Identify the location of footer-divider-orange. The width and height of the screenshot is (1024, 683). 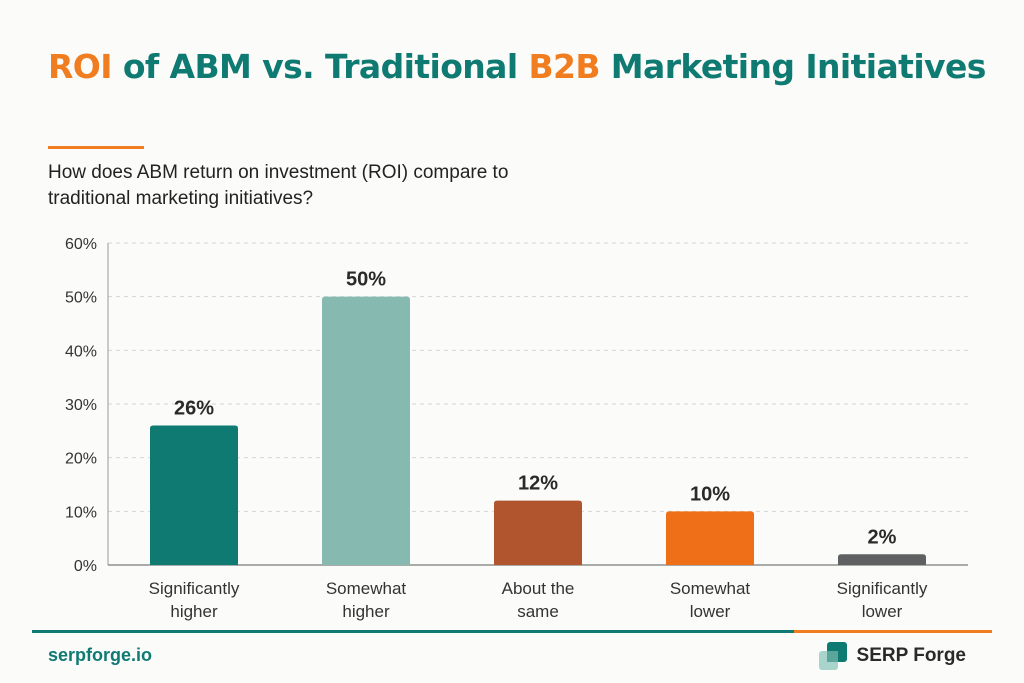
(893, 631).